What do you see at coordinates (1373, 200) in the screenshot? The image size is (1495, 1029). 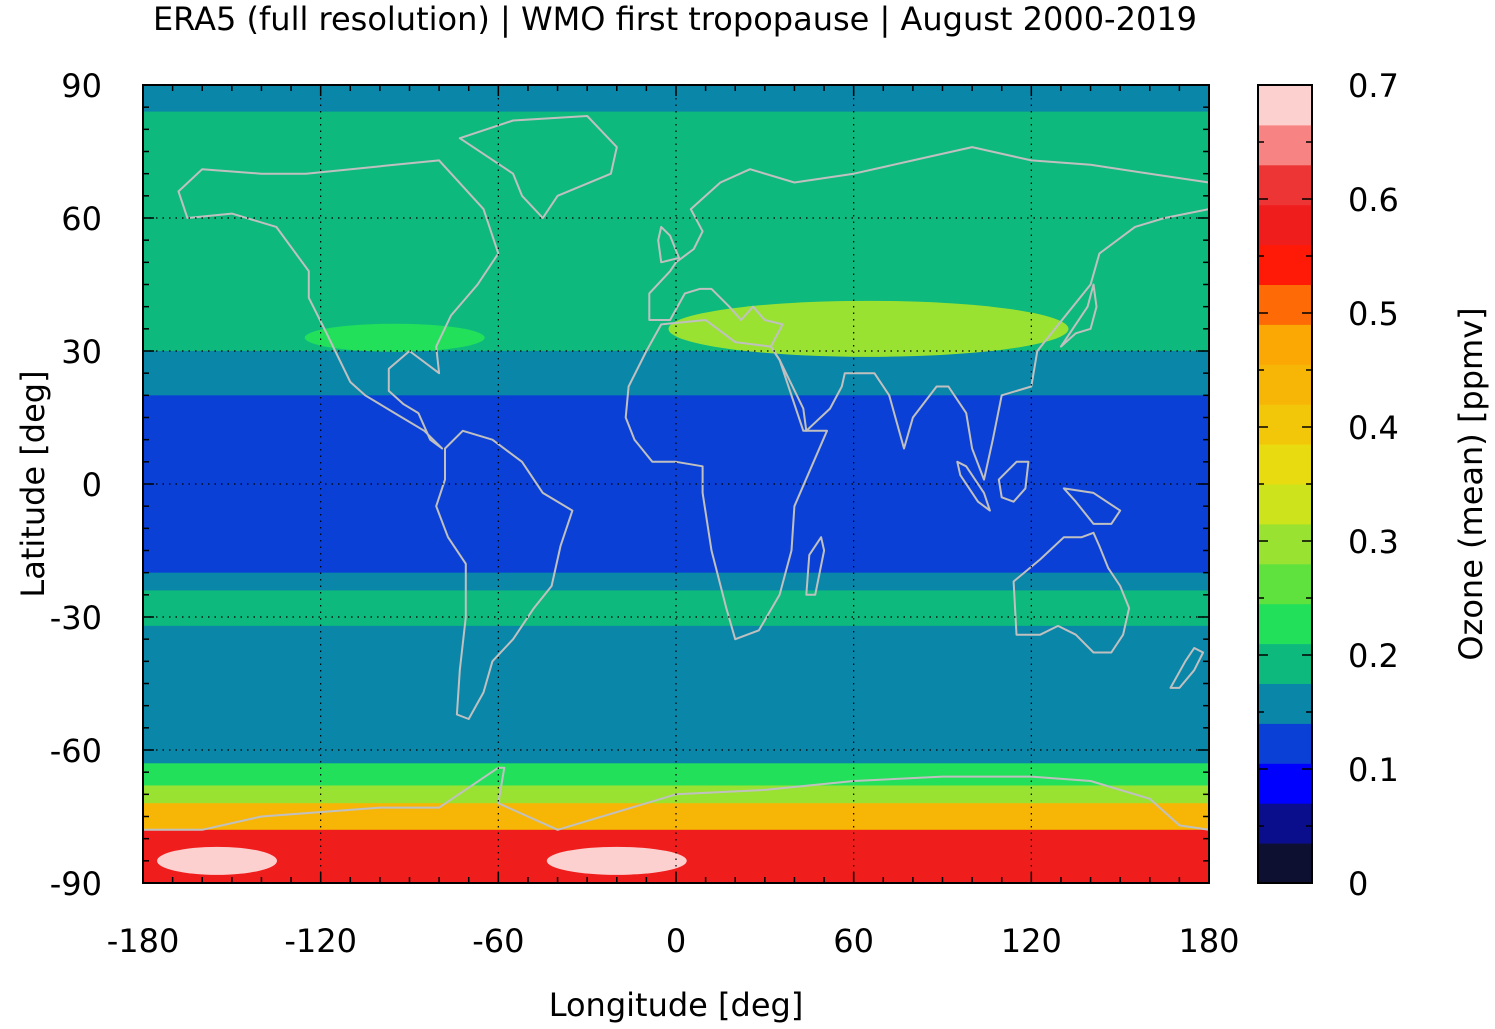 I see `colorbar-tick-label: 0.6` at bounding box center [1373, 200].